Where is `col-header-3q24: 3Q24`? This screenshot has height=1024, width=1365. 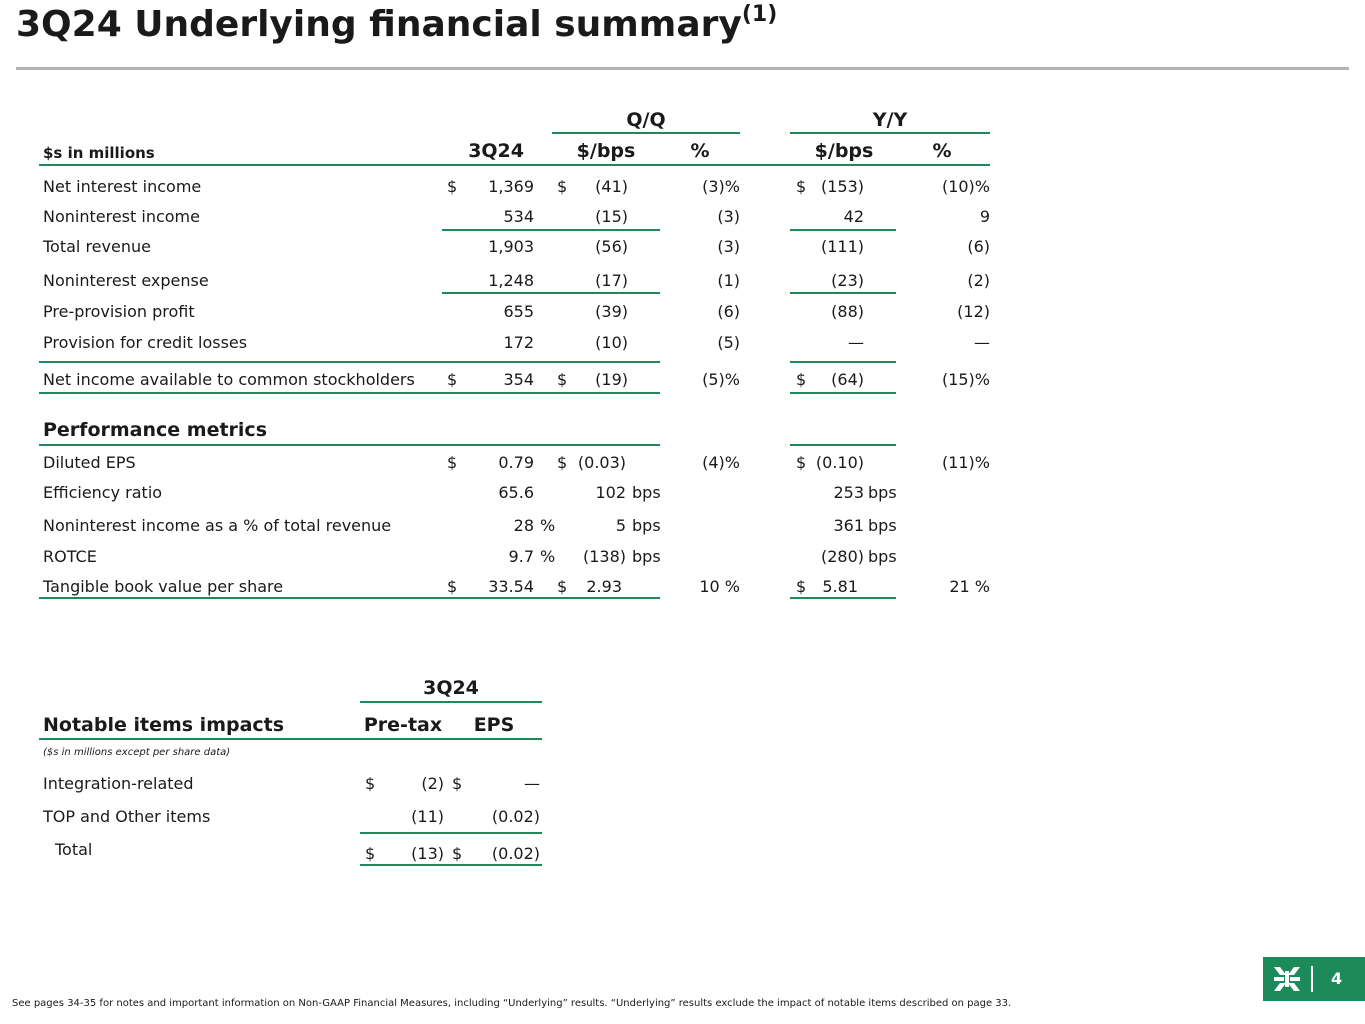 col-header-3q24: 3Q24 is located at coordinates (496, 151).